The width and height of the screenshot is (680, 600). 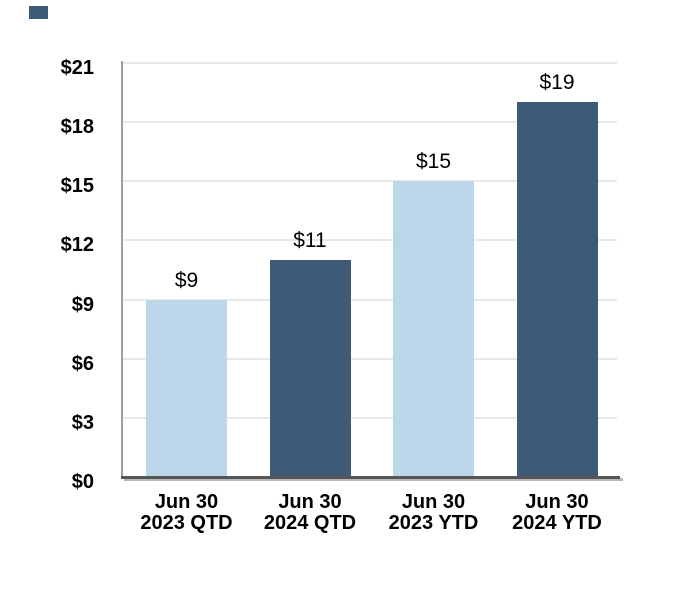 What do you see at coordinates (557, 523) in the screenshot?
I see `category-line2: 2024 YTD` at bounding box center [557, 523].